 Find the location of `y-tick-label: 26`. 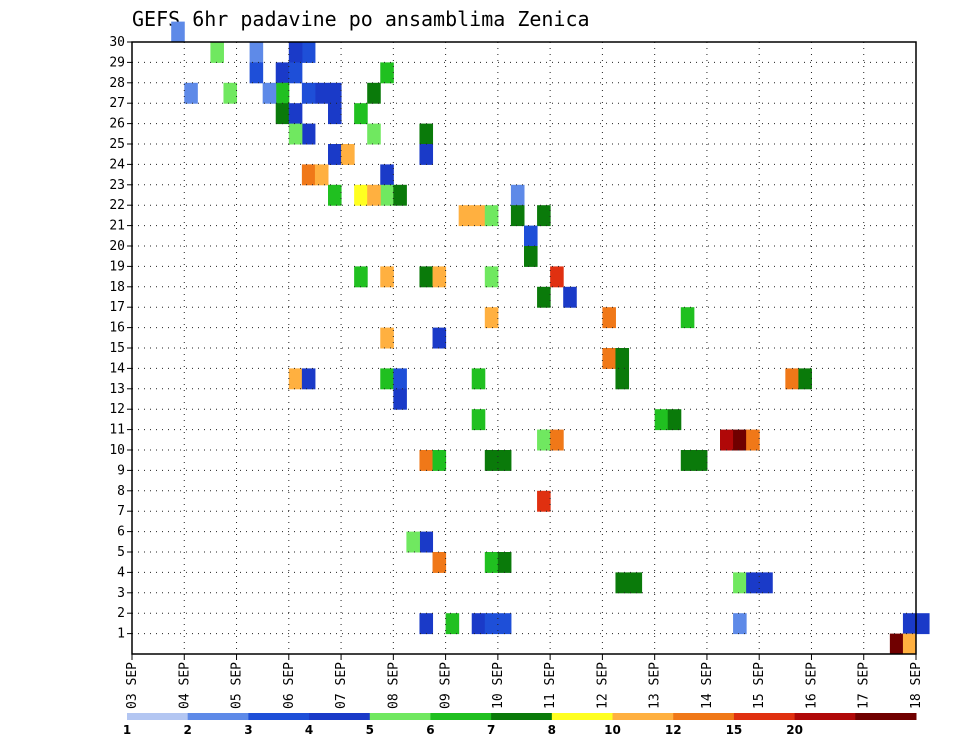

y-tick-label: 26 is located at coordinates (117, 124).